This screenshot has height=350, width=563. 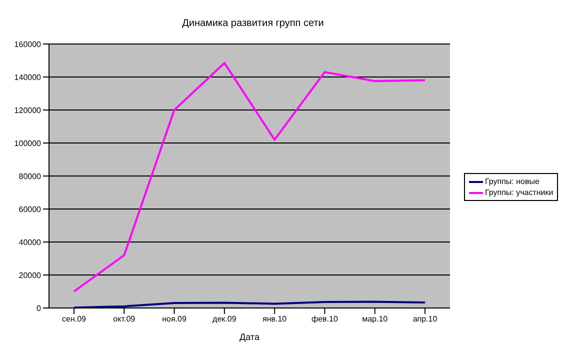 What do you see at coordinates (28, 77) in the screenshot?
I see `y-tick-label: 140000` at bounding box center [28, 77].